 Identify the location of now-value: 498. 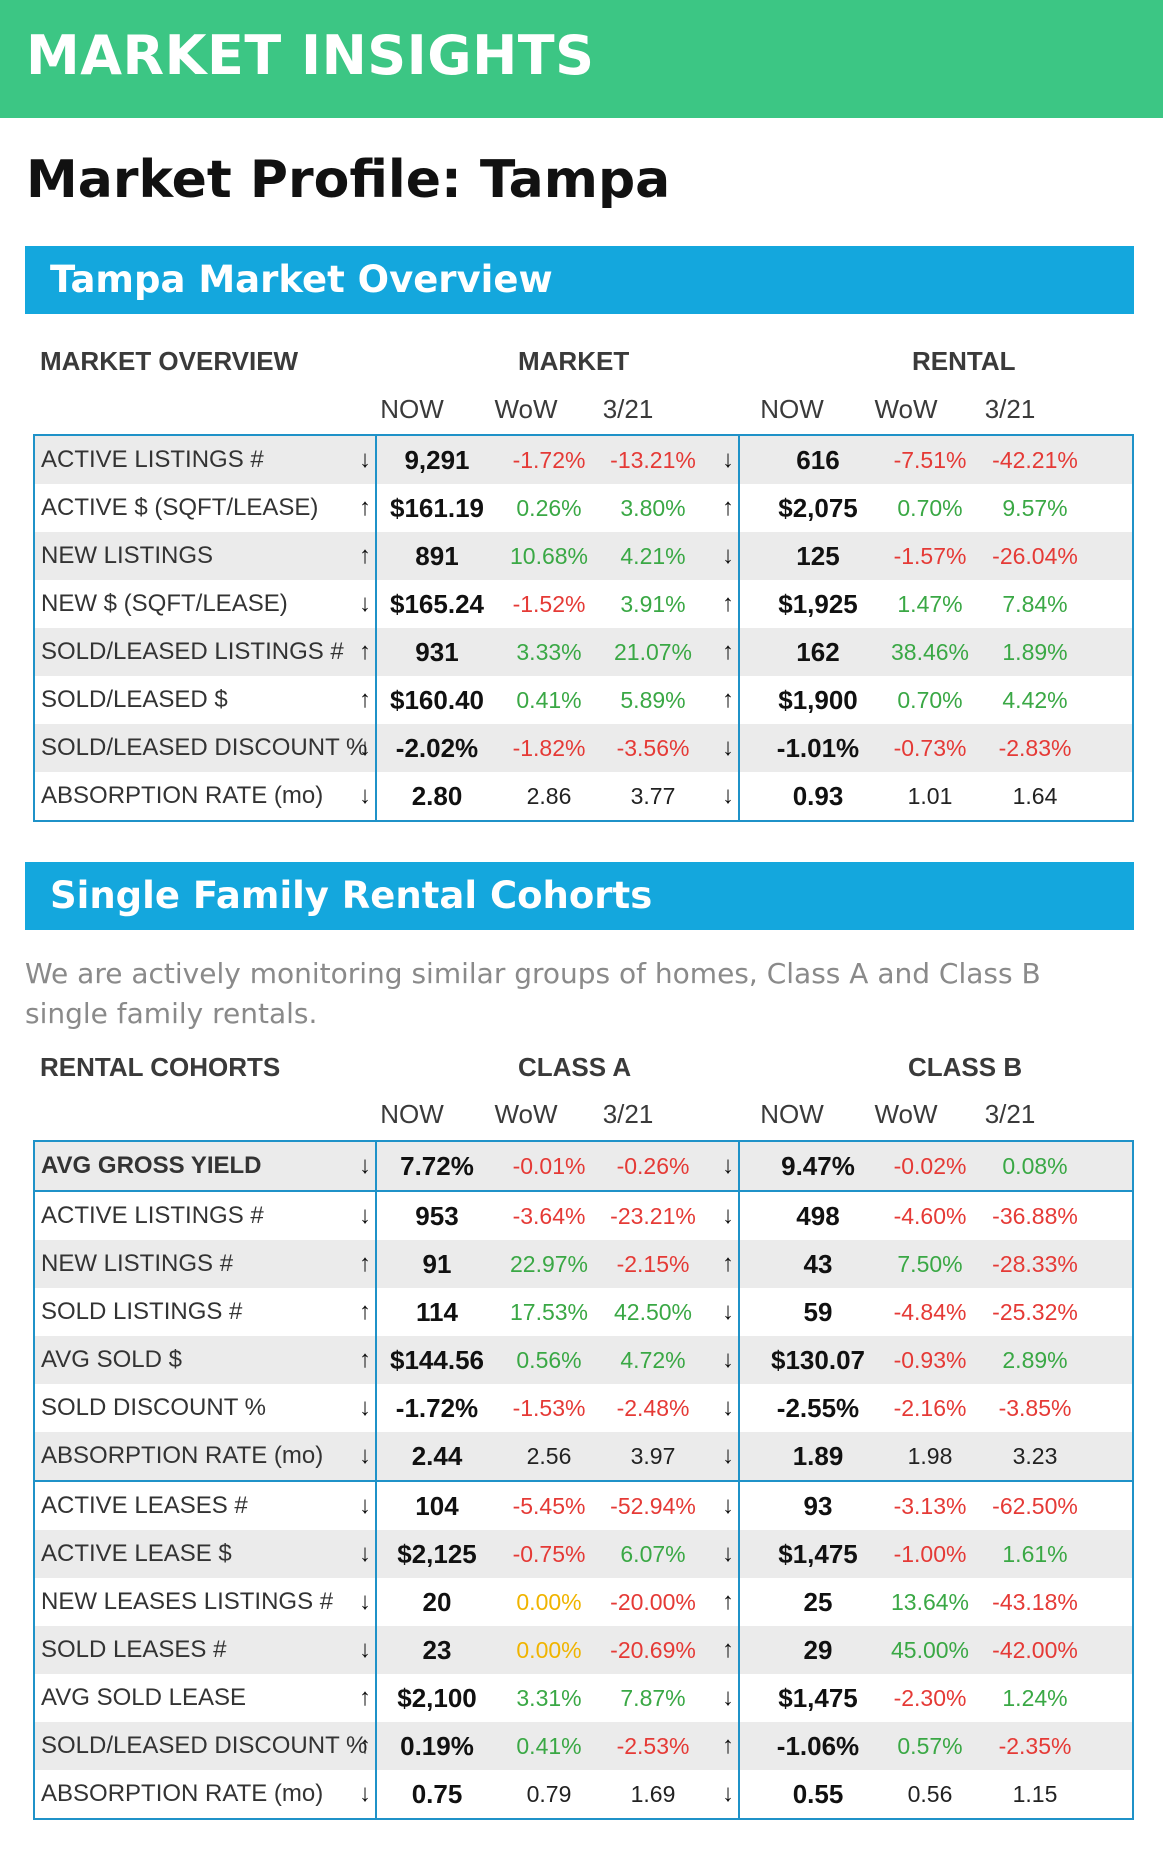
(818, 1216).